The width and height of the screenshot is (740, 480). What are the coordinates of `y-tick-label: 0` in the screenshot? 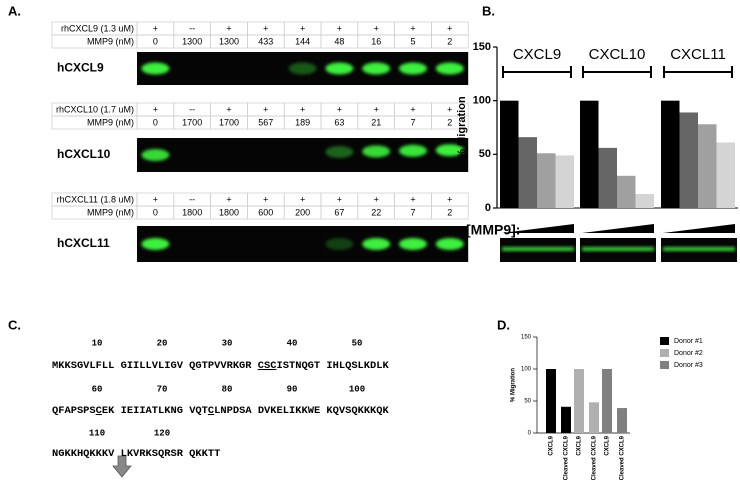 It's located at (530, 434).